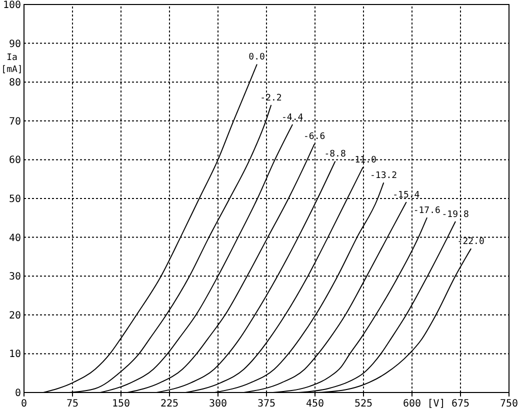  Describe the element at coordinates (266, 403) in the screenshot. I see `x-tick-label: 375` at that location.